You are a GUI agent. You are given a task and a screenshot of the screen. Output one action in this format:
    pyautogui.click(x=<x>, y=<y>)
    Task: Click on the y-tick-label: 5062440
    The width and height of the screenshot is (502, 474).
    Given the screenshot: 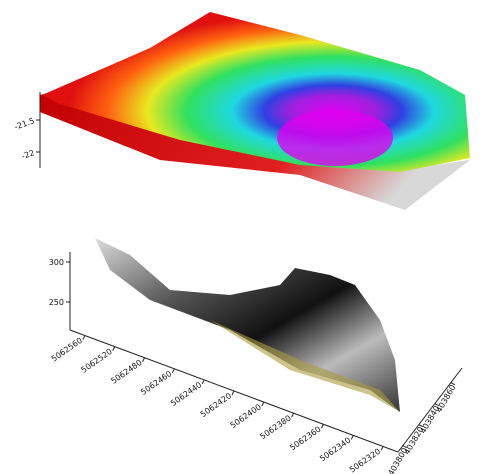 What is the action you would take?
    pyautogui.click(x=186, y=394)
    